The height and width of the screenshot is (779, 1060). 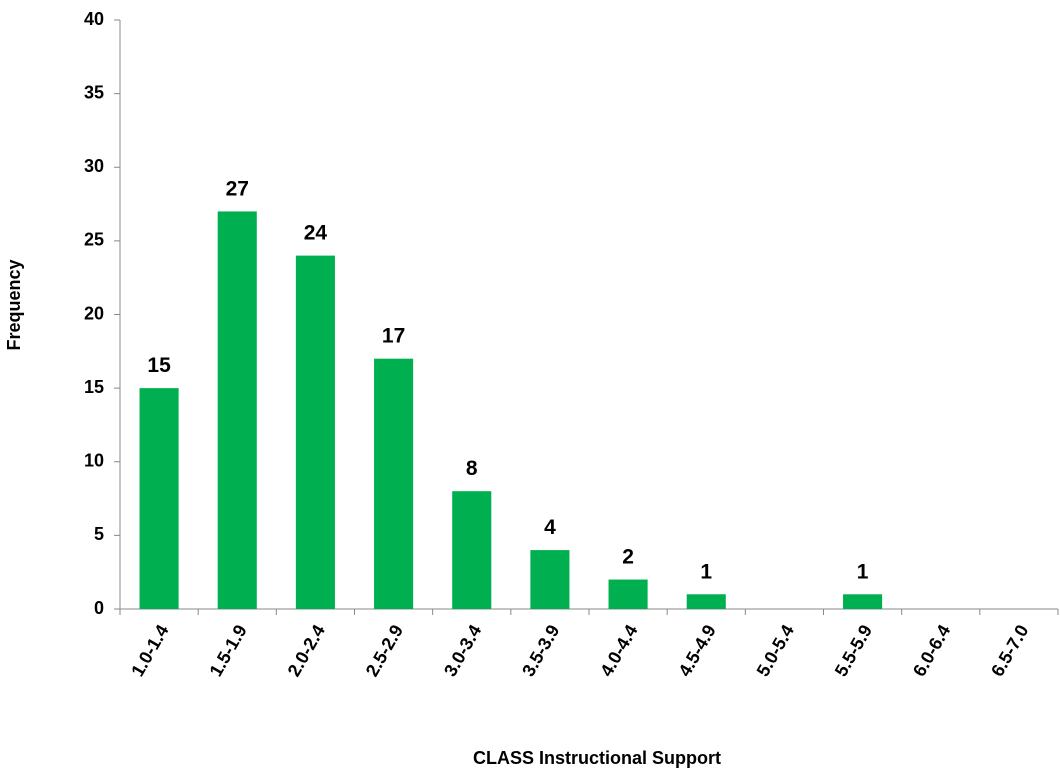 What do you see at coordinates (540, 650) in the screenshot?
I see `x-tick-label: 3.5-3.9` at bounding box center [540, 650].